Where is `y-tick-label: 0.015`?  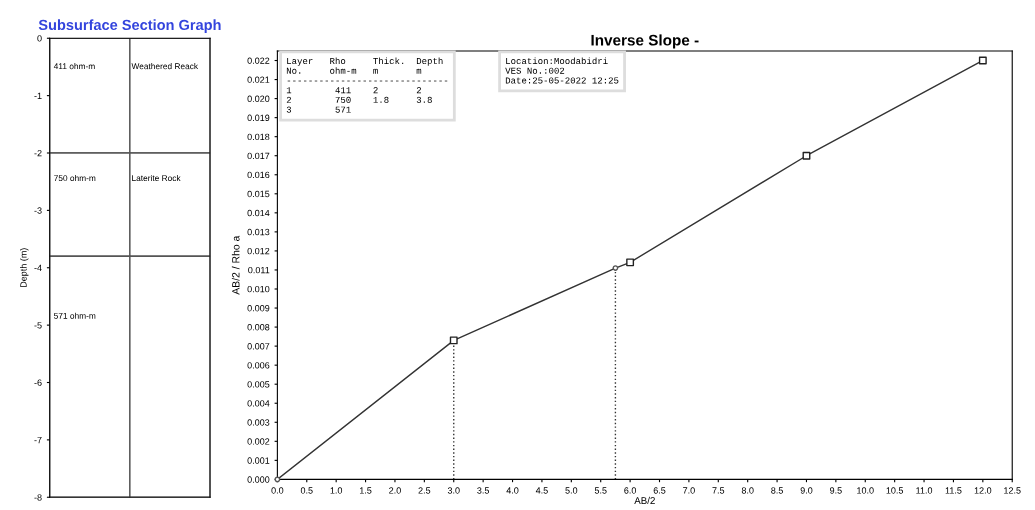 y-tick-label: 0.015 is located at coordinates (258, 194).